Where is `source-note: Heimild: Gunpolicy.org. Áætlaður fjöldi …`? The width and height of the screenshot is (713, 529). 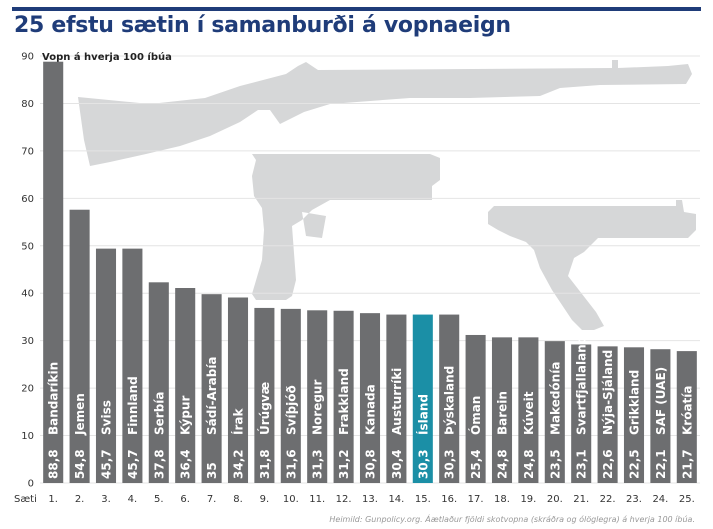 source-note: Heimild: Gunpolicy.org. Áætlaður fjöldi … is located at coordinates (512, 519).